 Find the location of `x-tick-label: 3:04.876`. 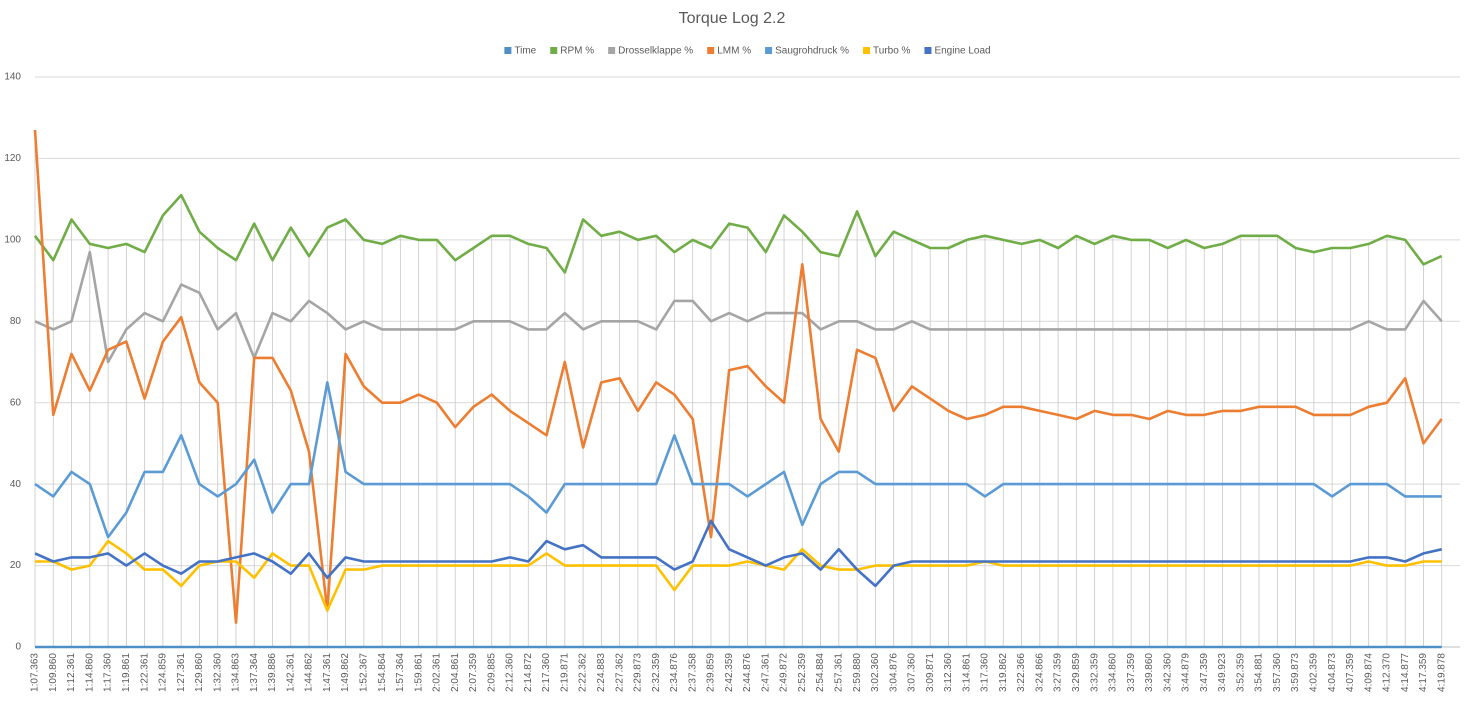

x-tick-label: 3:04.876 is located at coordinates (893, 672).